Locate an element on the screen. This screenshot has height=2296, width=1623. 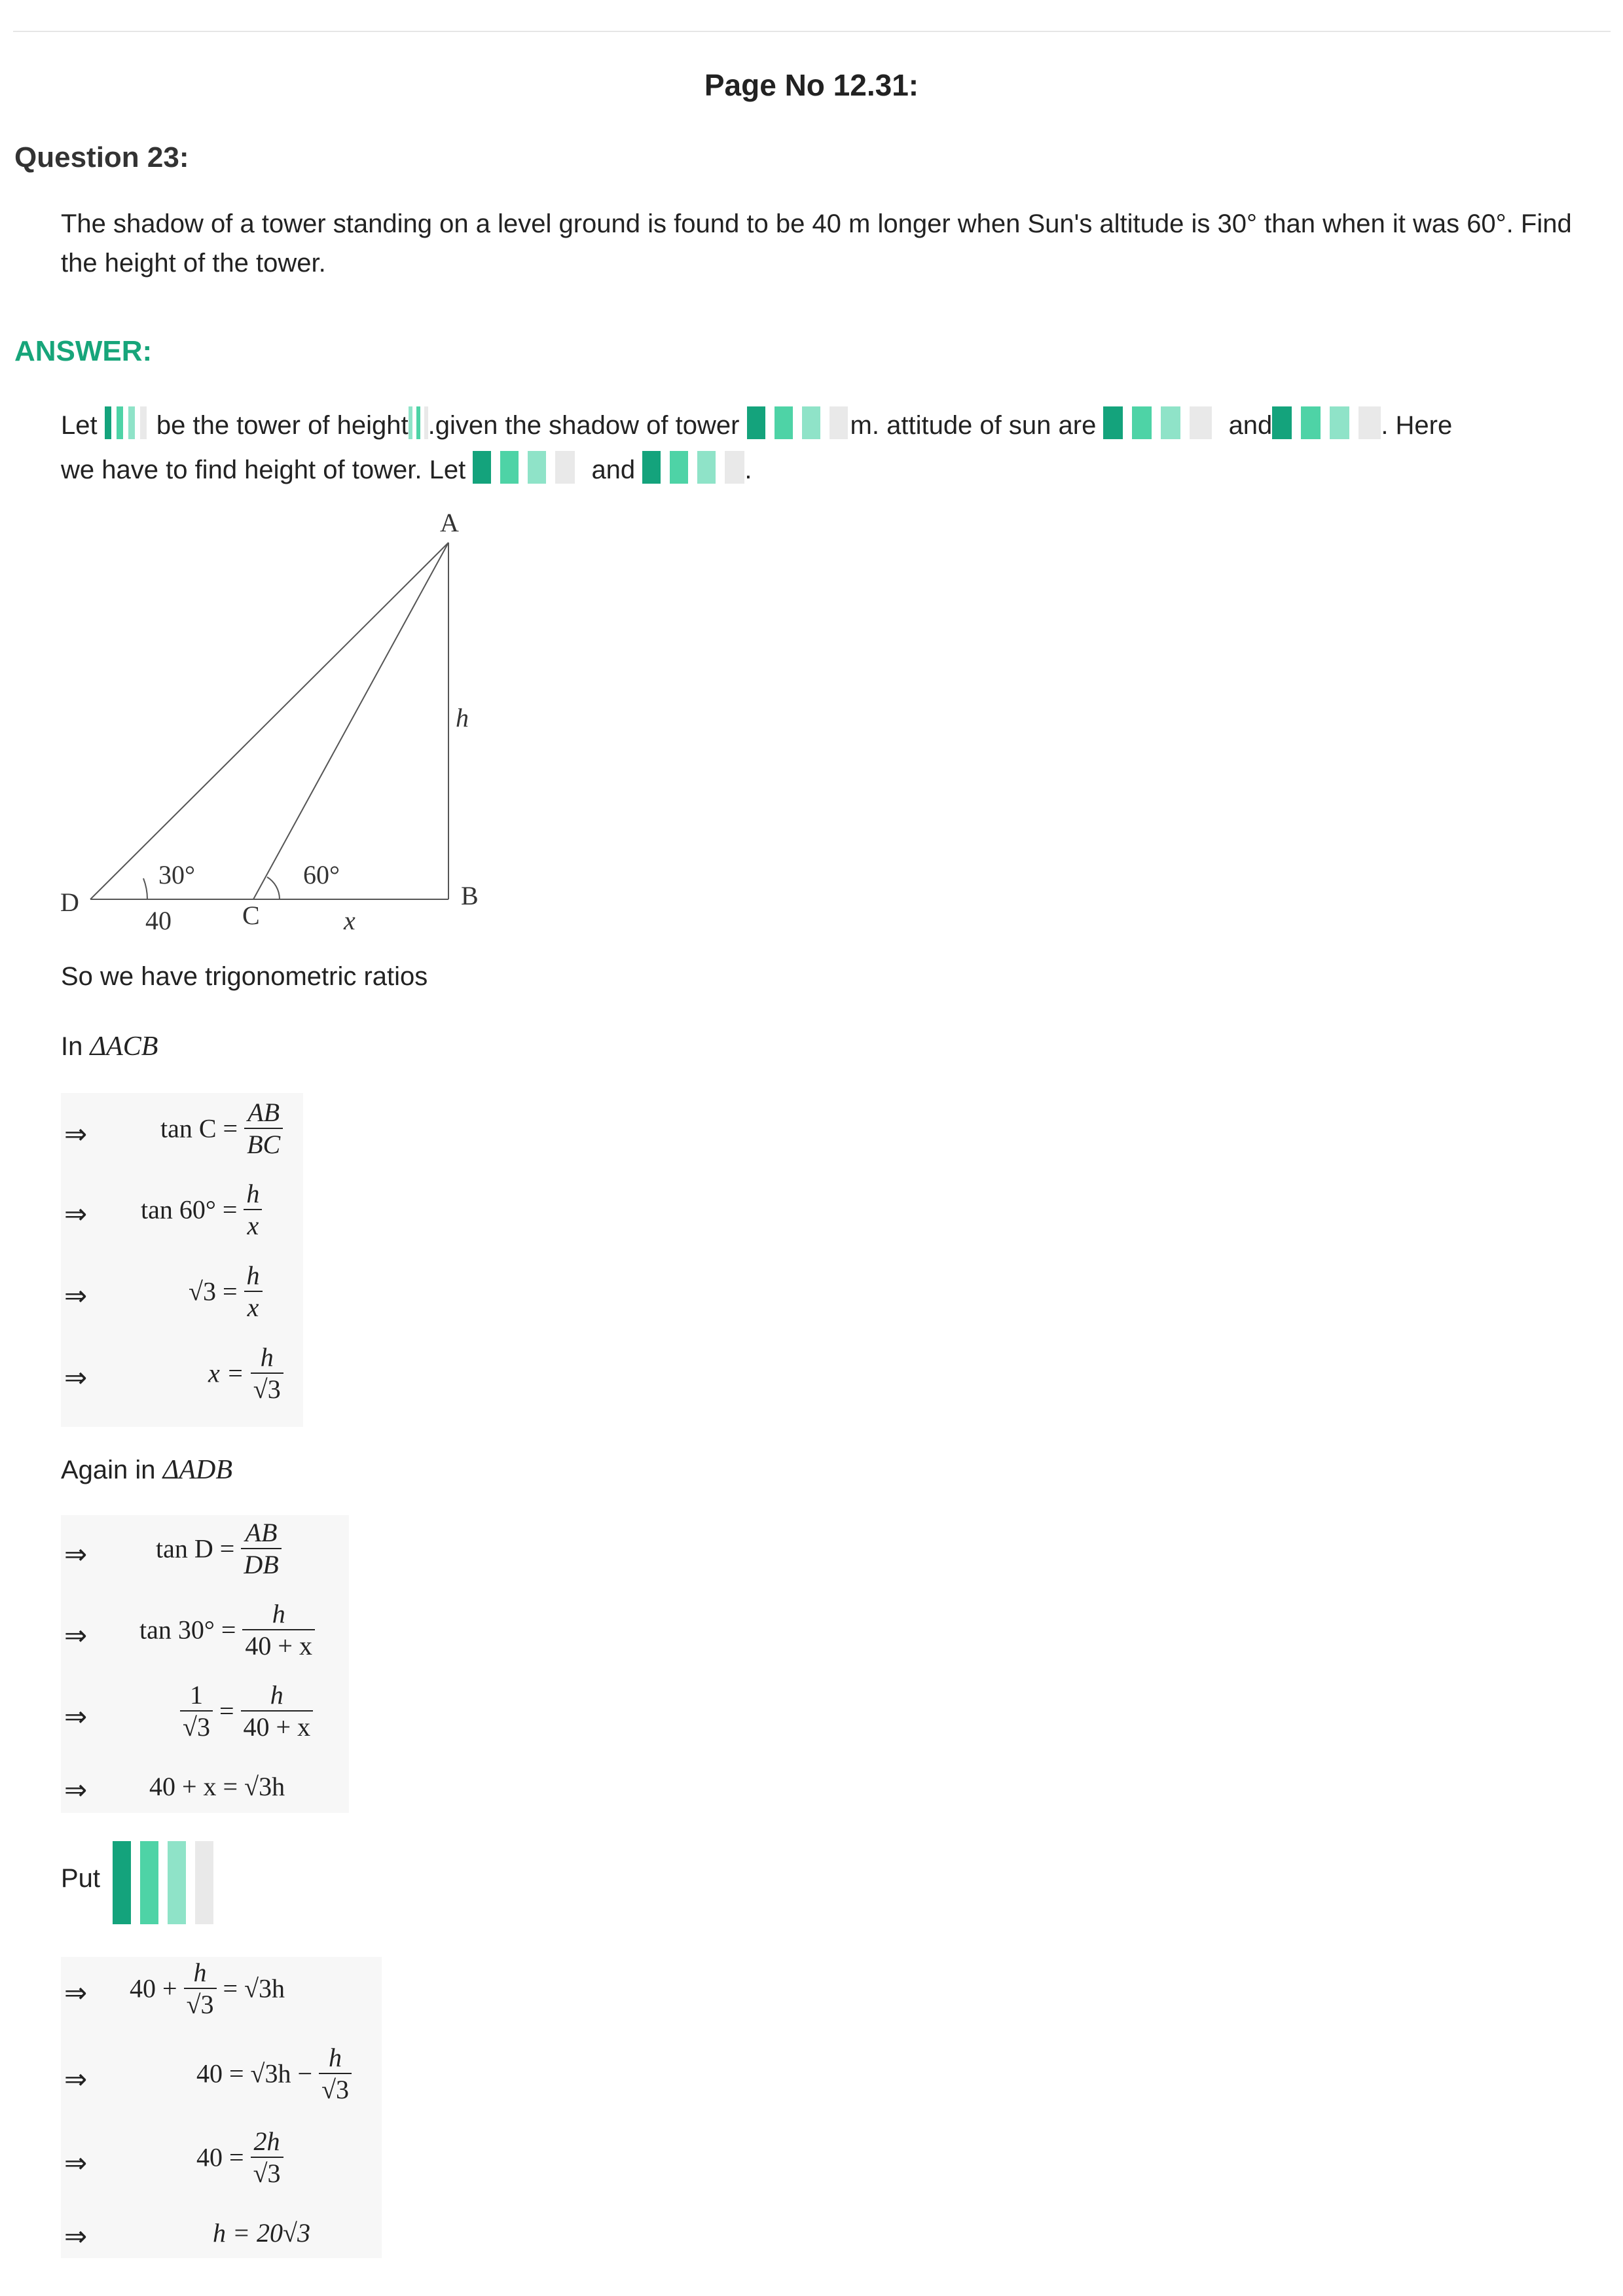
step-40-equals: 40 = √3h − h √3 is located at coordinates (274, 2073).